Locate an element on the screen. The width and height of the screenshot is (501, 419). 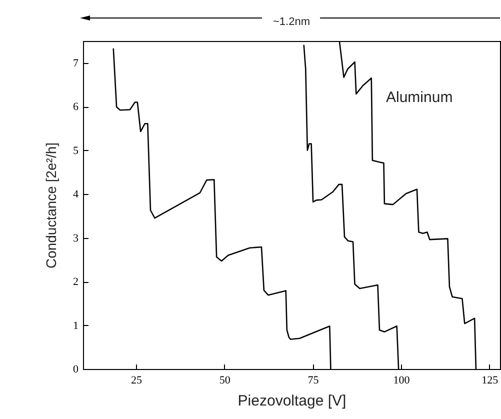
y-tick-label: 3 is located at coordinates (76, 238).